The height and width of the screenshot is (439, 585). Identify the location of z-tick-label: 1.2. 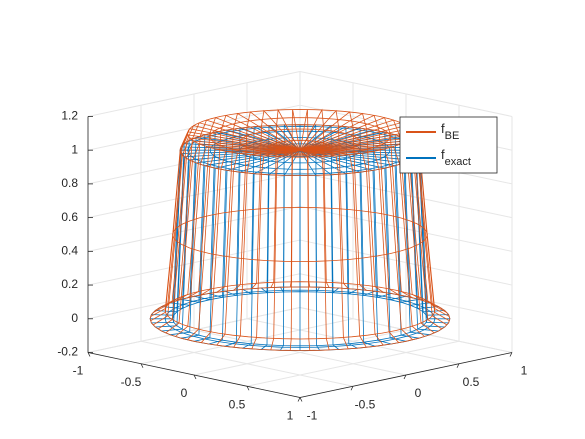
(69, 116).